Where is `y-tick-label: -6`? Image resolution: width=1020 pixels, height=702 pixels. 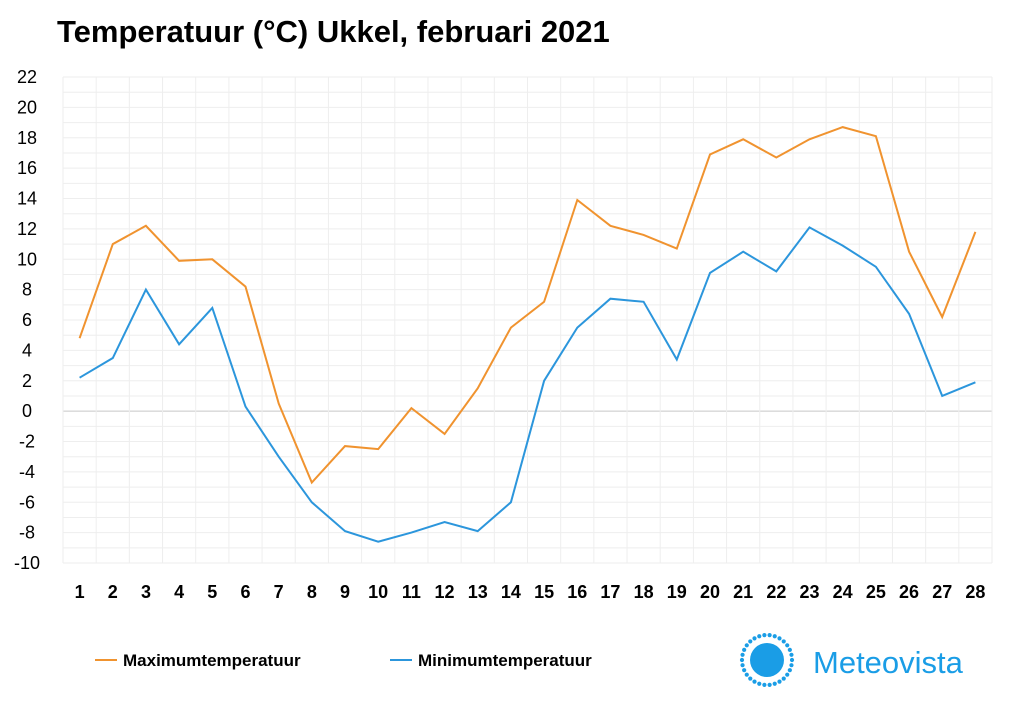
y-tick-label: -6 is located at coordinates (27, 502).